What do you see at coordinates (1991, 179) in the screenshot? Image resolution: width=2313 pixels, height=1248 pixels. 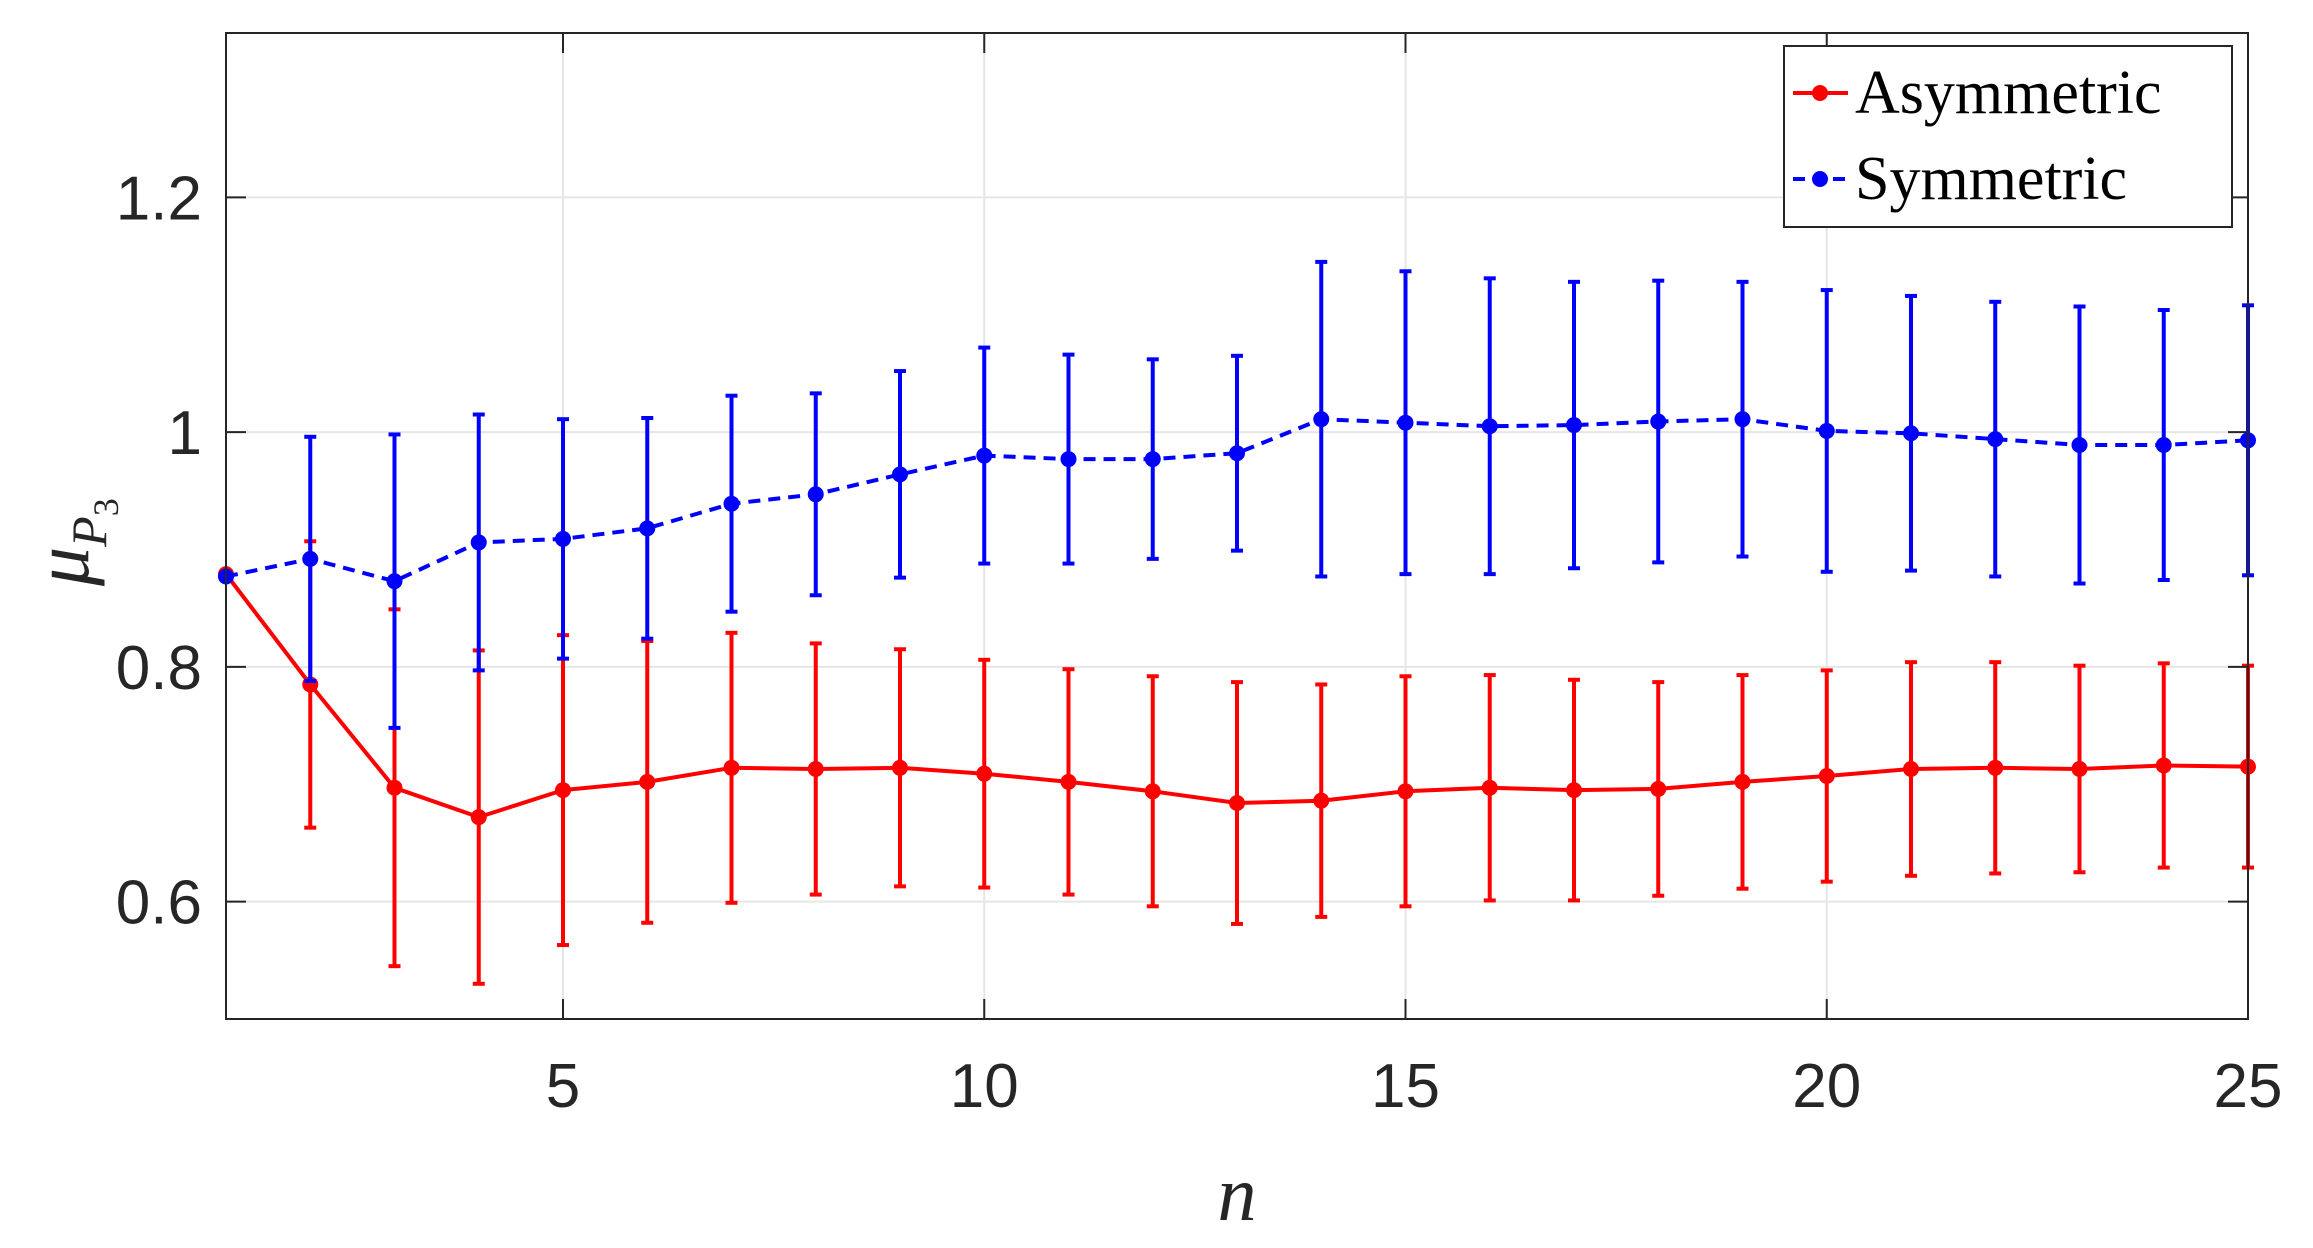 I see `legend-symmetric-label: Symmetric` at bounding box center [1991, 179].